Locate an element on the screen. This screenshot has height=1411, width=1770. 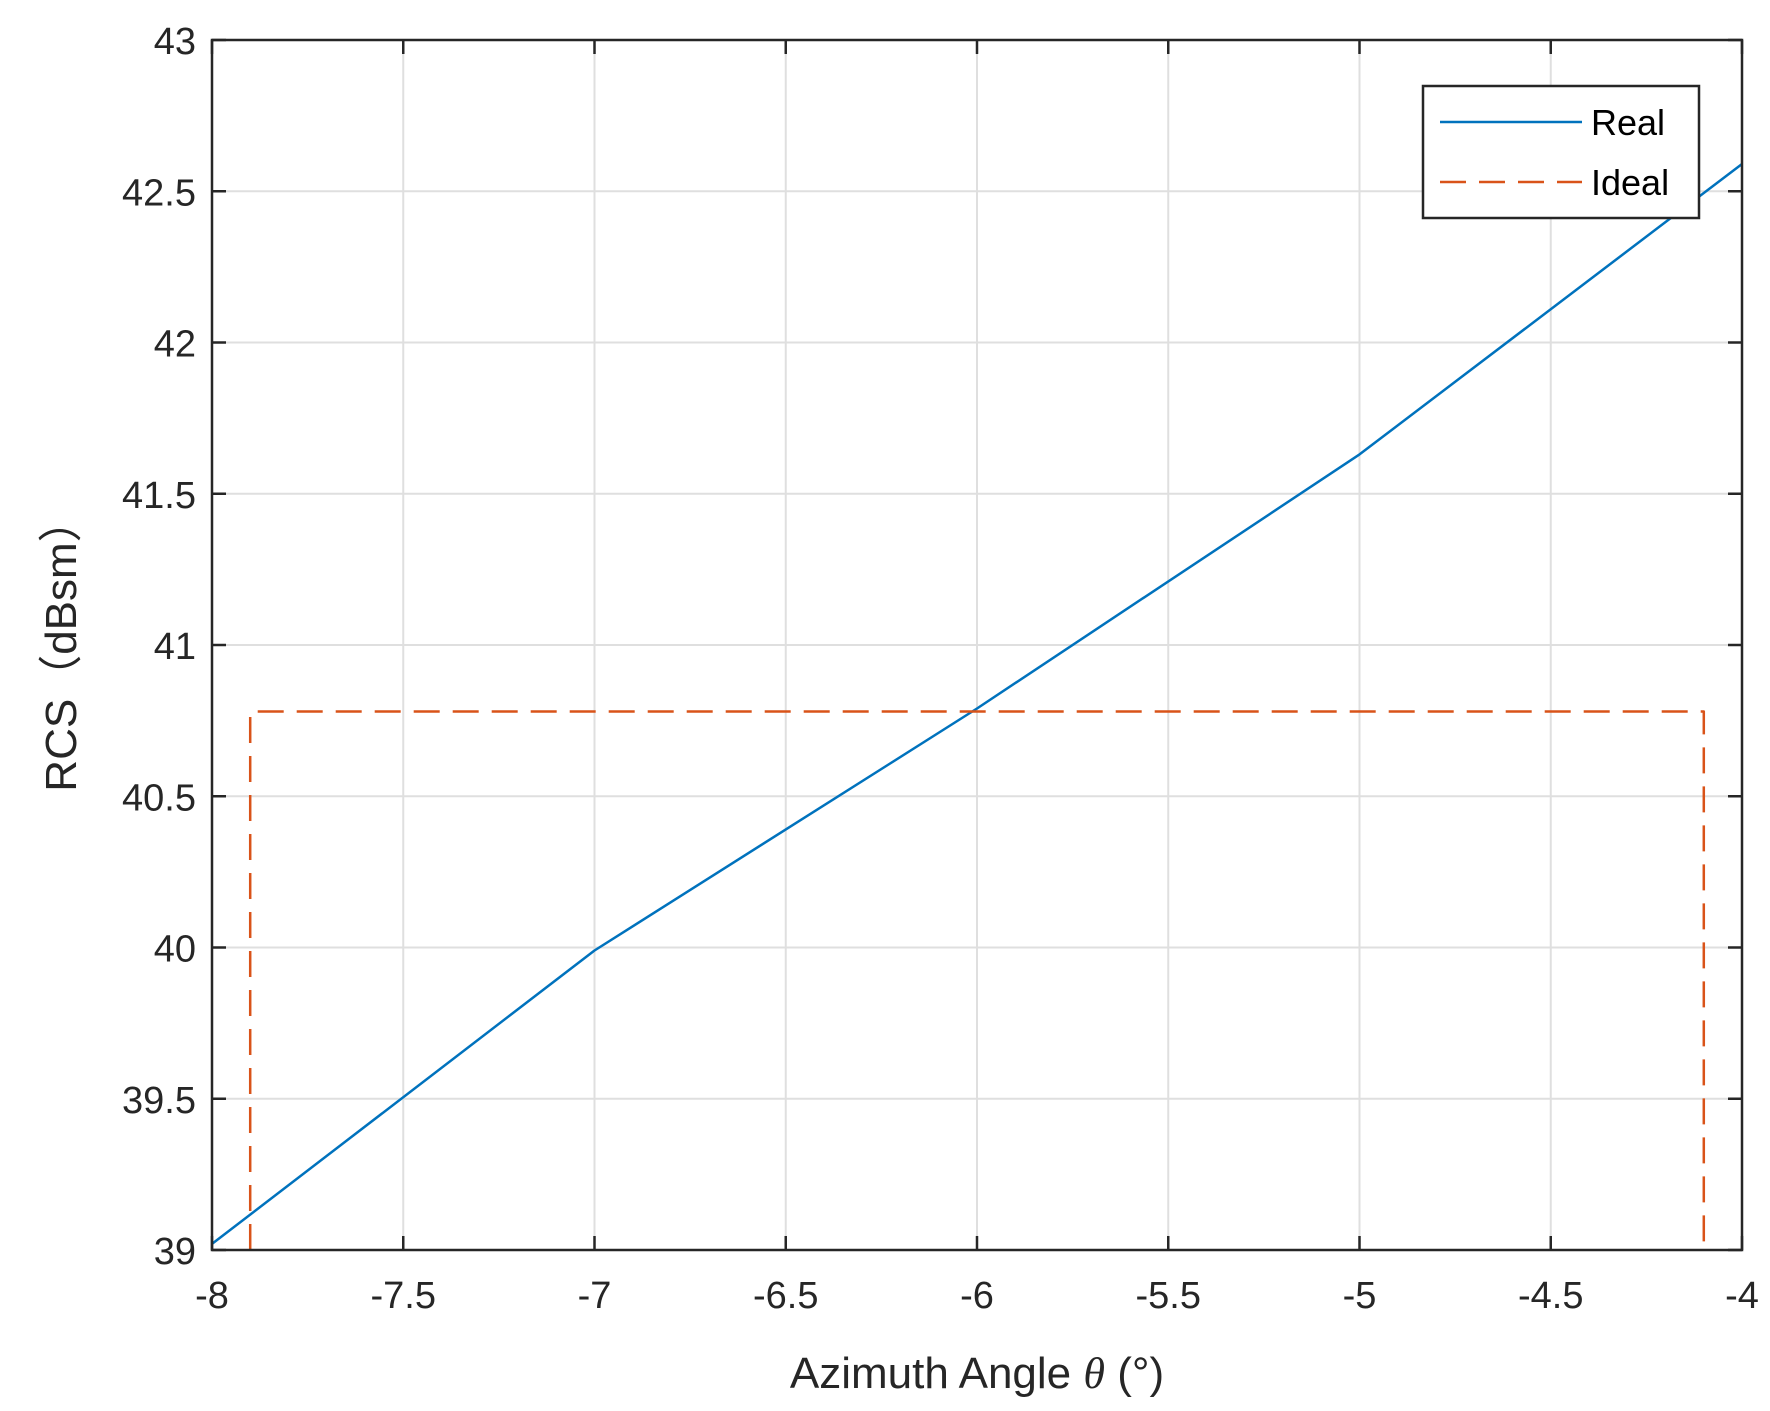
x-axis-title: Azimuth Angle θ (°) is located at coordinates (977, 1373).